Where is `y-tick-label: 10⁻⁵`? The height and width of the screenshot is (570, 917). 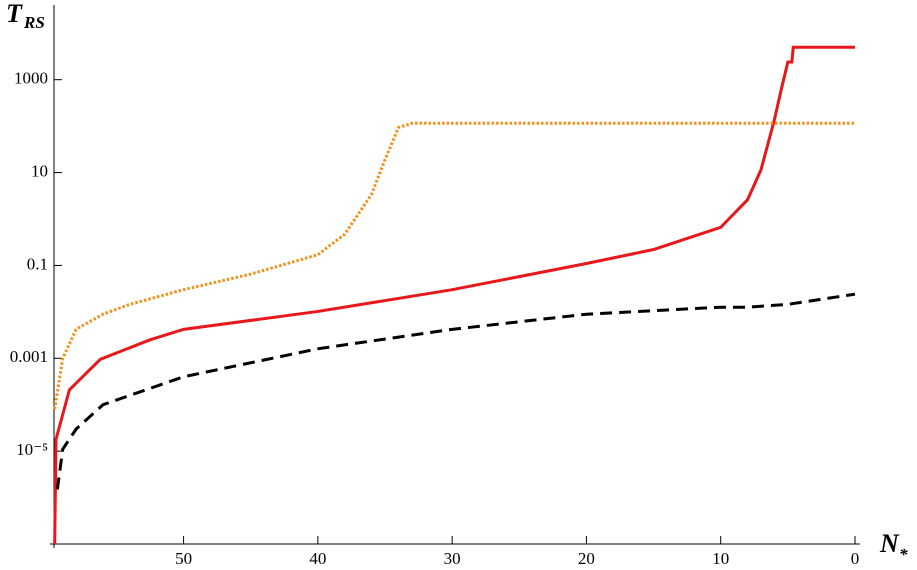
y-tick-label: 10⁻⁵ is located at coordinates (32, 449).